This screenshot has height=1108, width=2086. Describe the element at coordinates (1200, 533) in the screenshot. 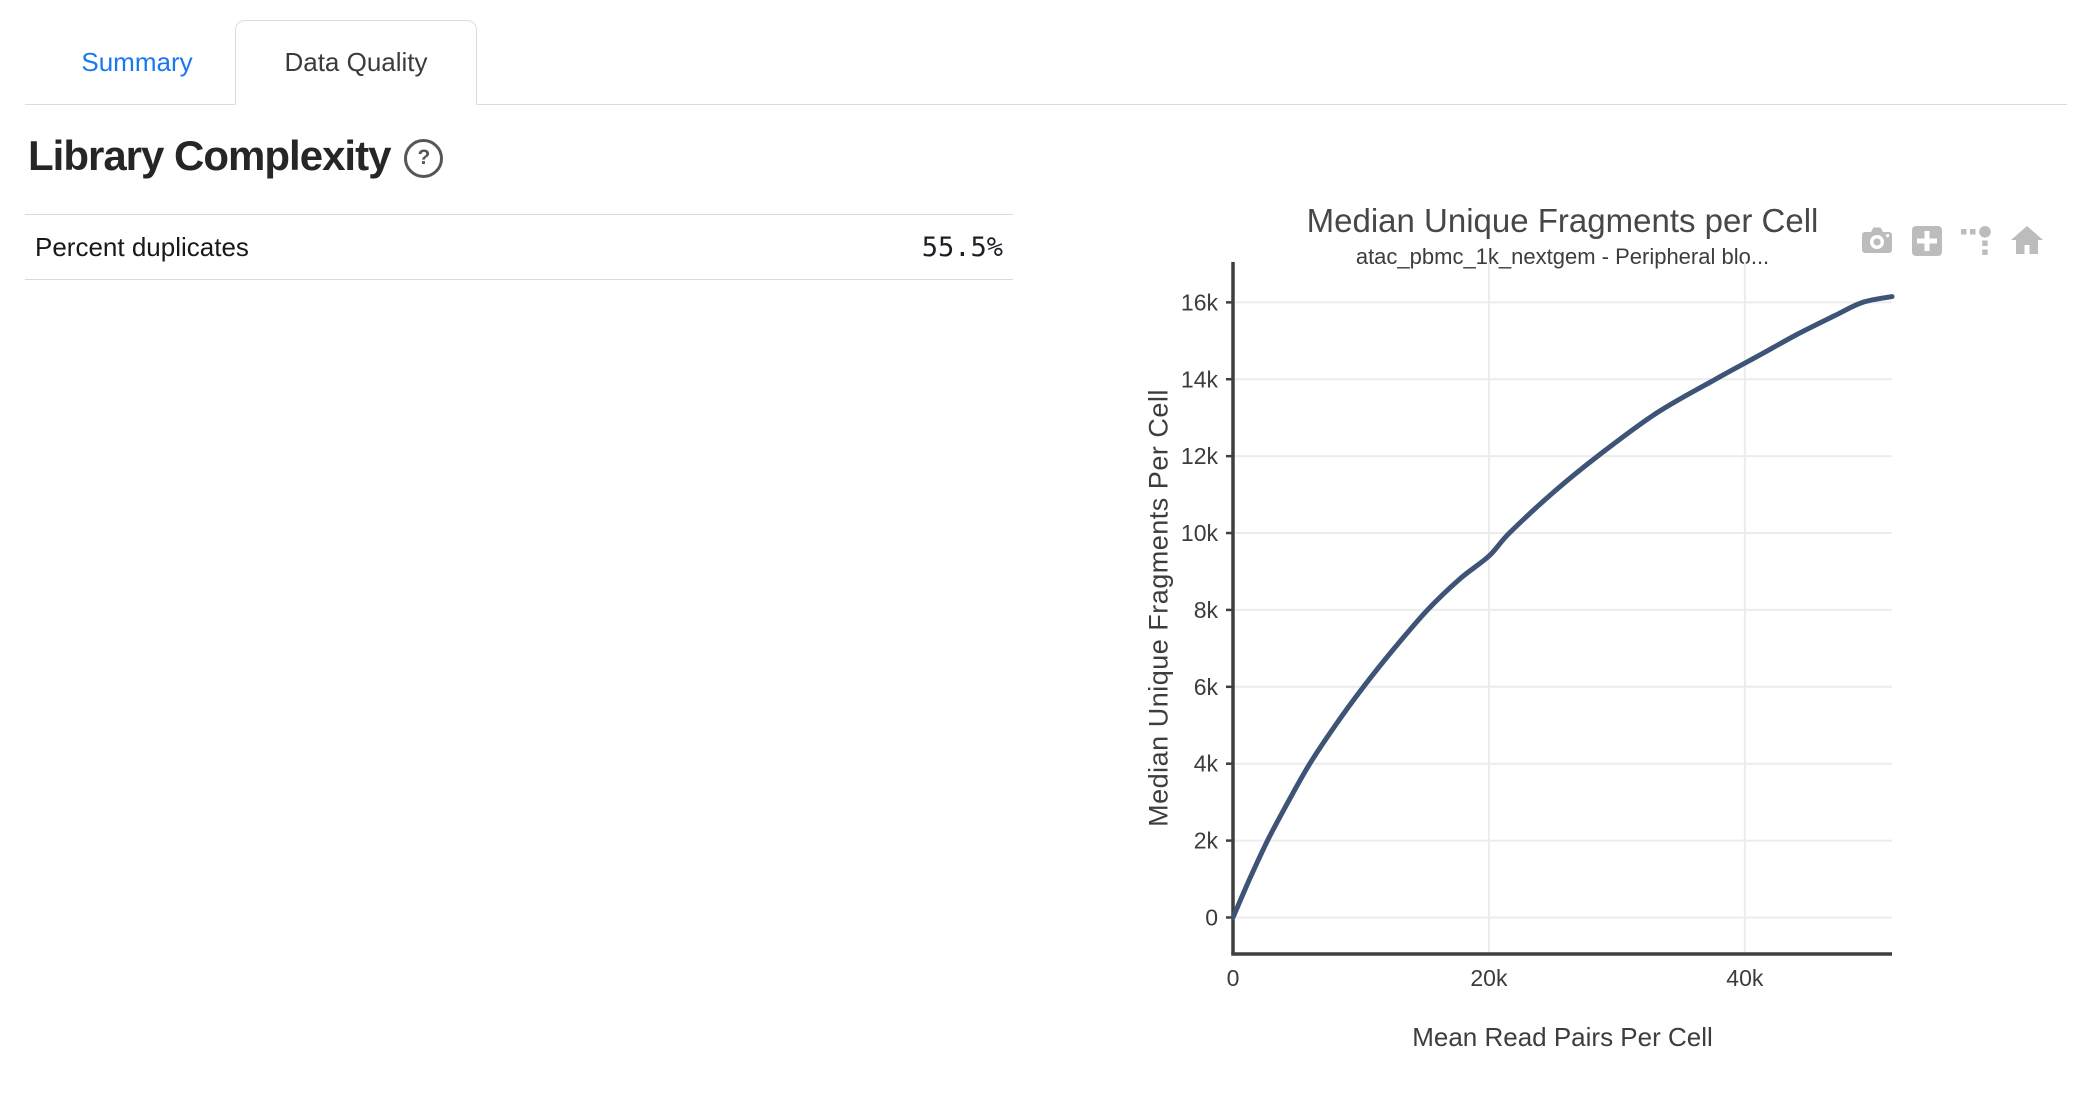

I see `y-tick-label: 10k` at that location.